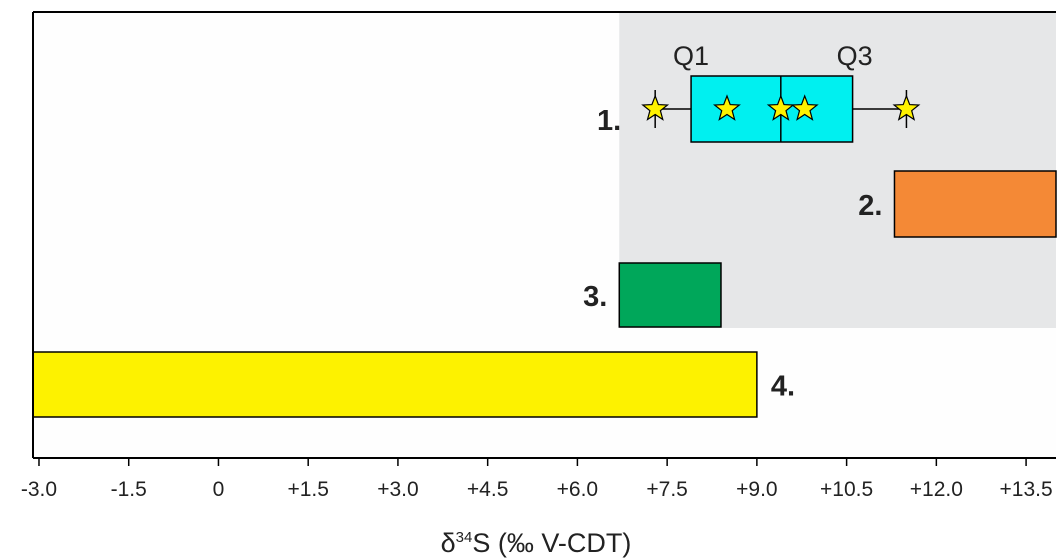  What do you see at coordinates (536, 543) in the screenshot?
I see `x-axis-title: δ34S (‰ V-CDT)` at bounding box center [536, 543].